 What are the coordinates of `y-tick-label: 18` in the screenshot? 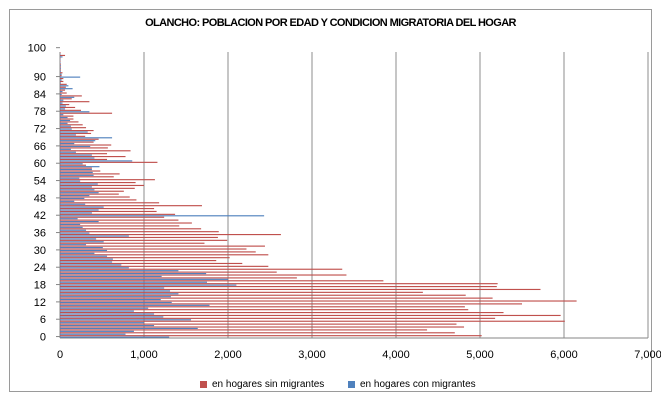 It's located at (40, 286).